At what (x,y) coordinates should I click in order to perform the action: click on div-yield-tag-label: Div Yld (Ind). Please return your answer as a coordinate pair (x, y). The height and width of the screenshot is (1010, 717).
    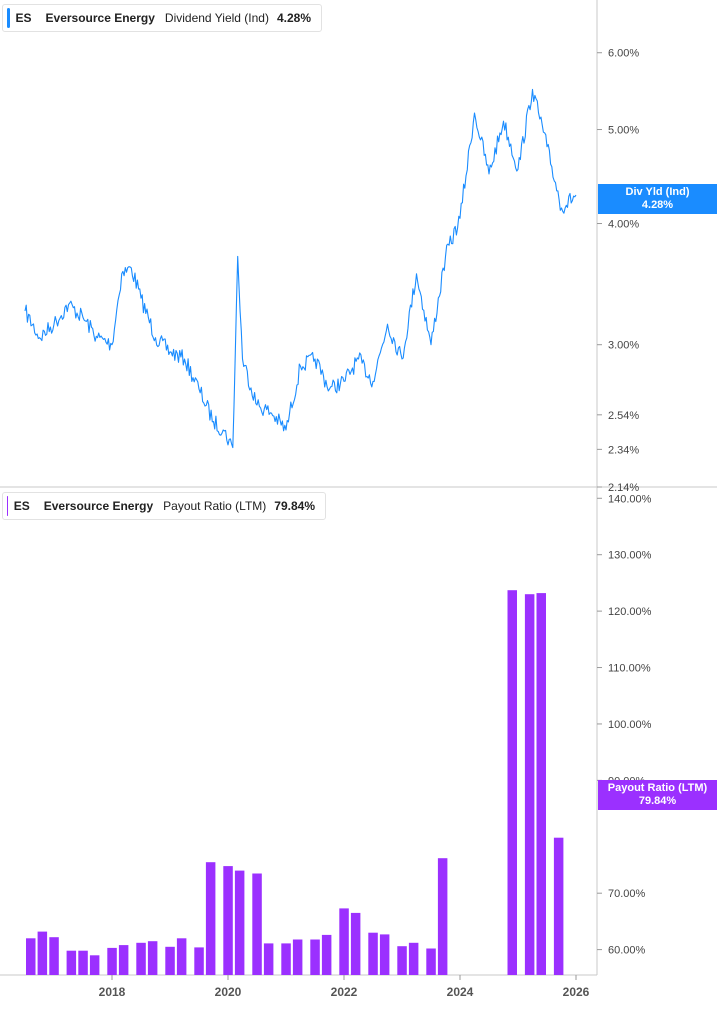
    Looking at the image, I should click on (657, 192).